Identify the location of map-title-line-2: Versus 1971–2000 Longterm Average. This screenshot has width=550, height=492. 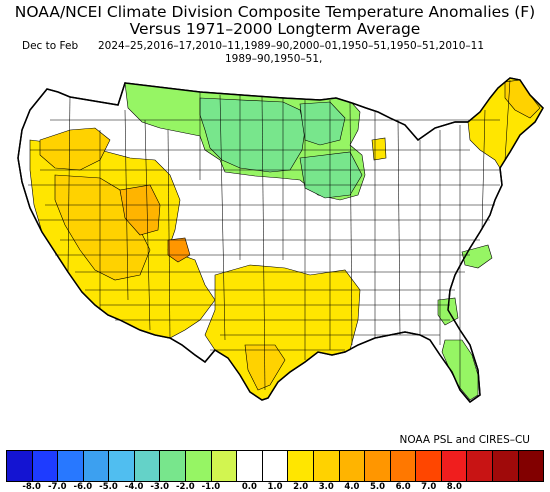
(275, 29).